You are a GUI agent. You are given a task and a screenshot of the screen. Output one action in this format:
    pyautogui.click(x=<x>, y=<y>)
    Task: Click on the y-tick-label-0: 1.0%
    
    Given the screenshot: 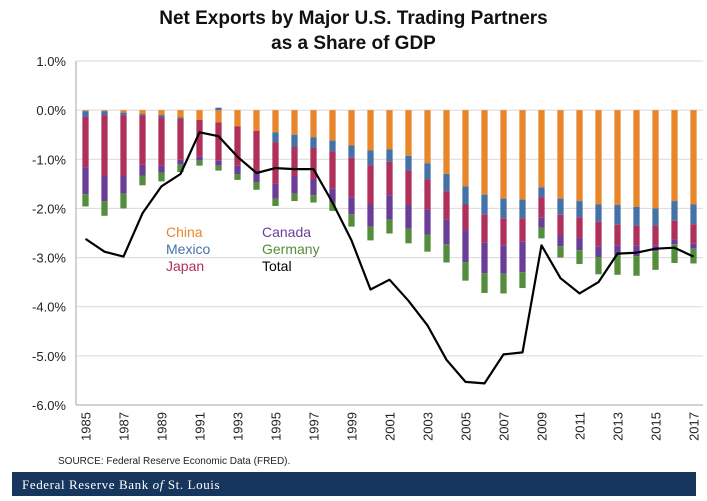 What is the action you would take?
    pyautogui.click(x=51, y=61)
    